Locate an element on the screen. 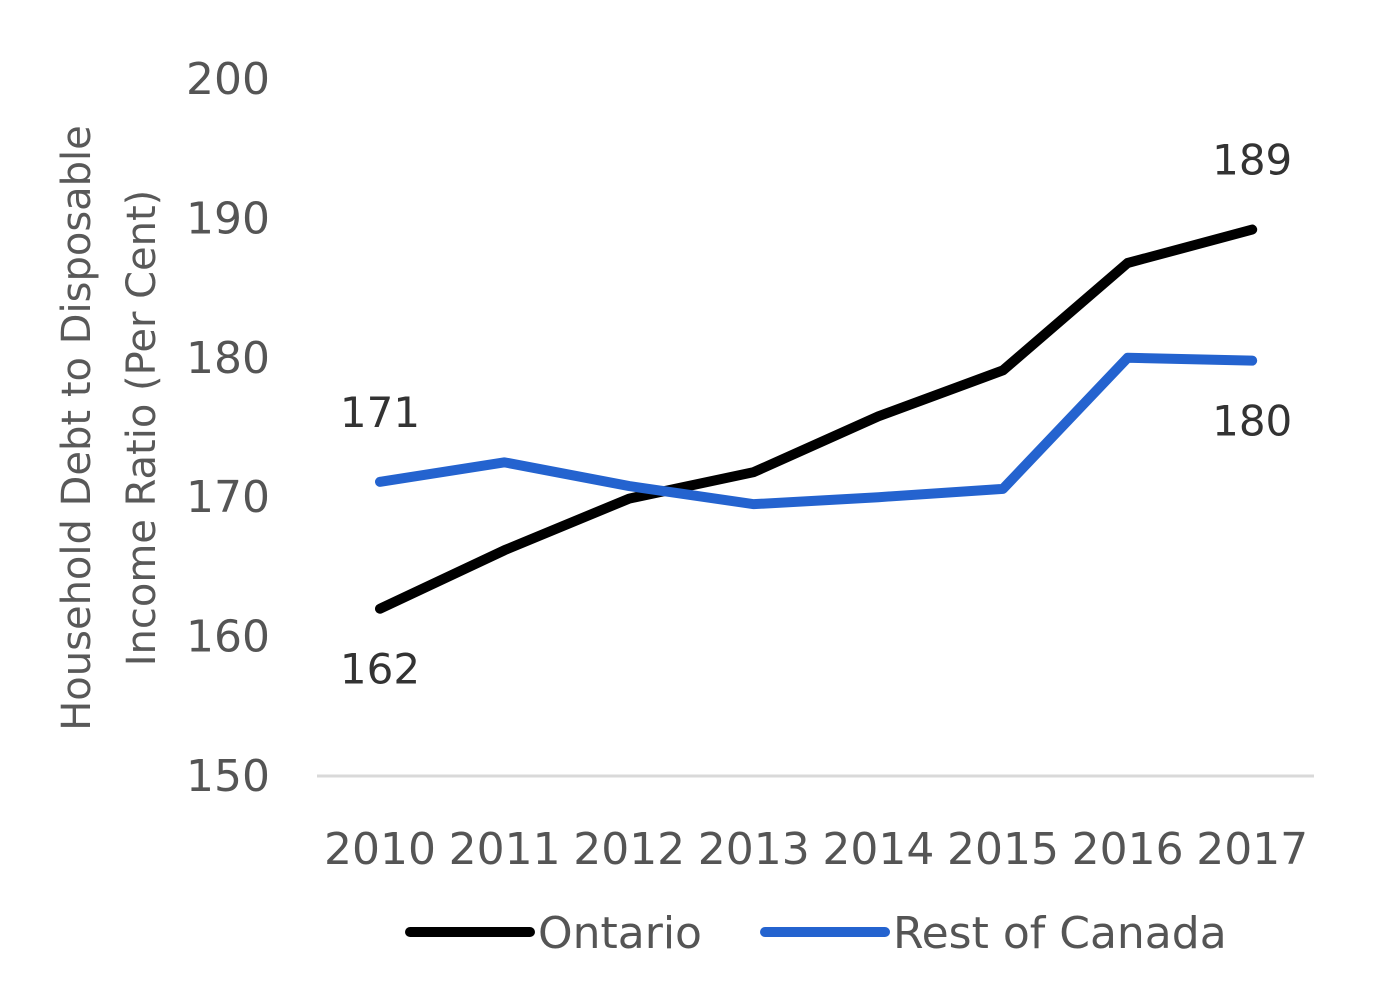 Image resolution: width=1386 pixels, height=998 pixels. x-tick-label: 2012 is located at coordinates (629, 849).